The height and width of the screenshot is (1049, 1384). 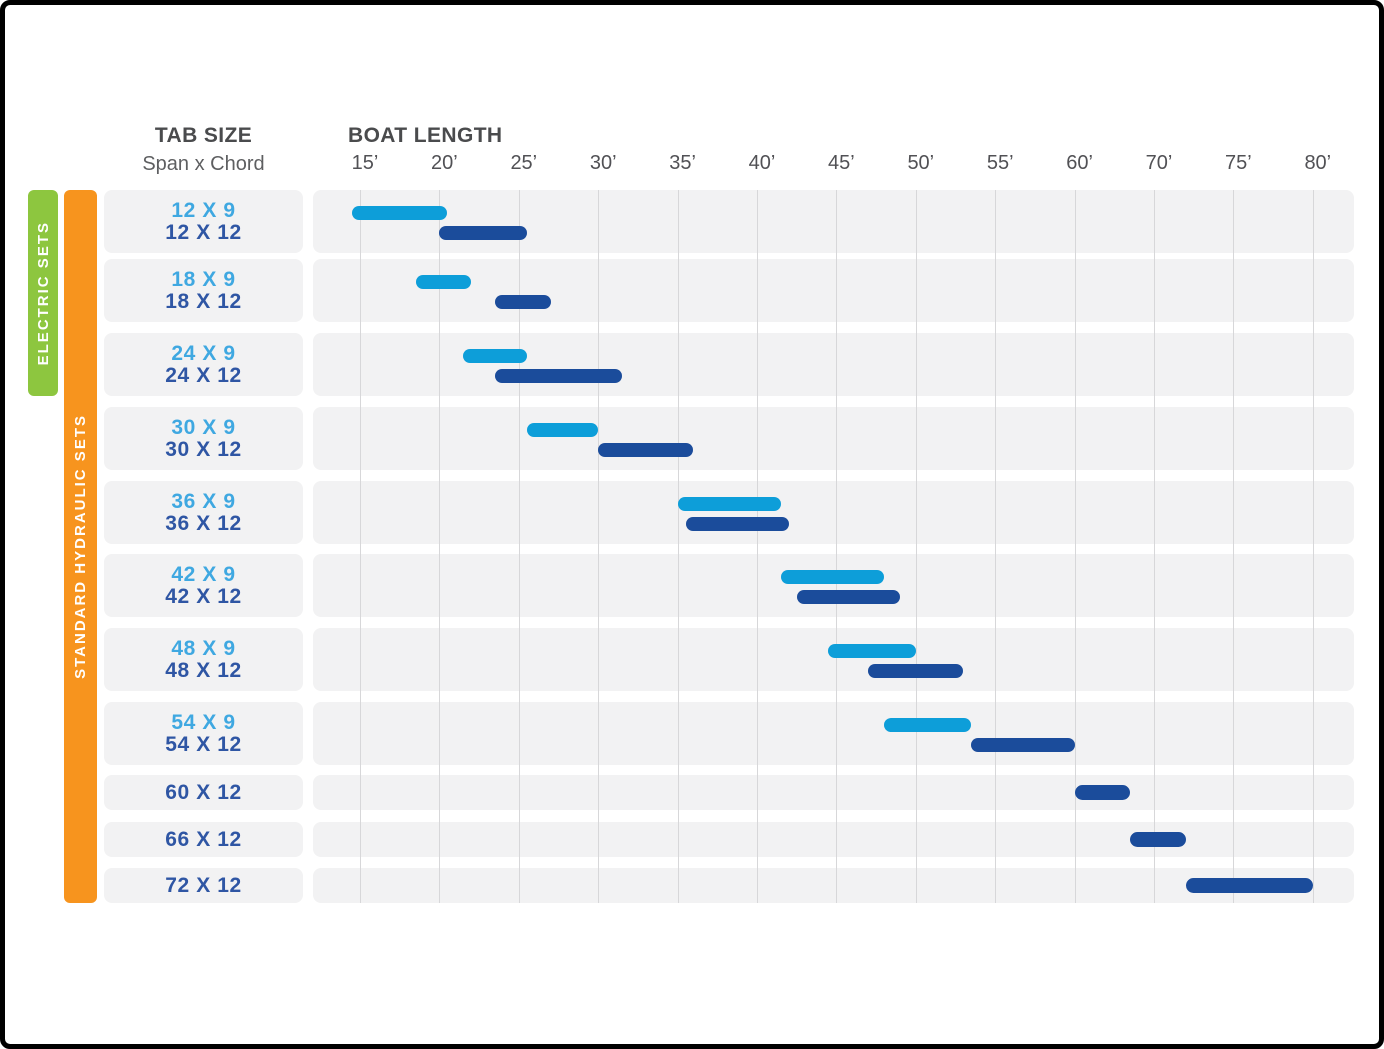 What do you see at coordinates (203, 648) in the screenshot?
I see `row-label: 48 X 9` at bounding box center [203, 648].